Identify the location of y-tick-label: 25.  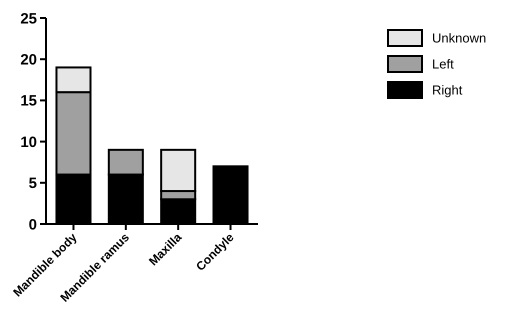
(28, 19).